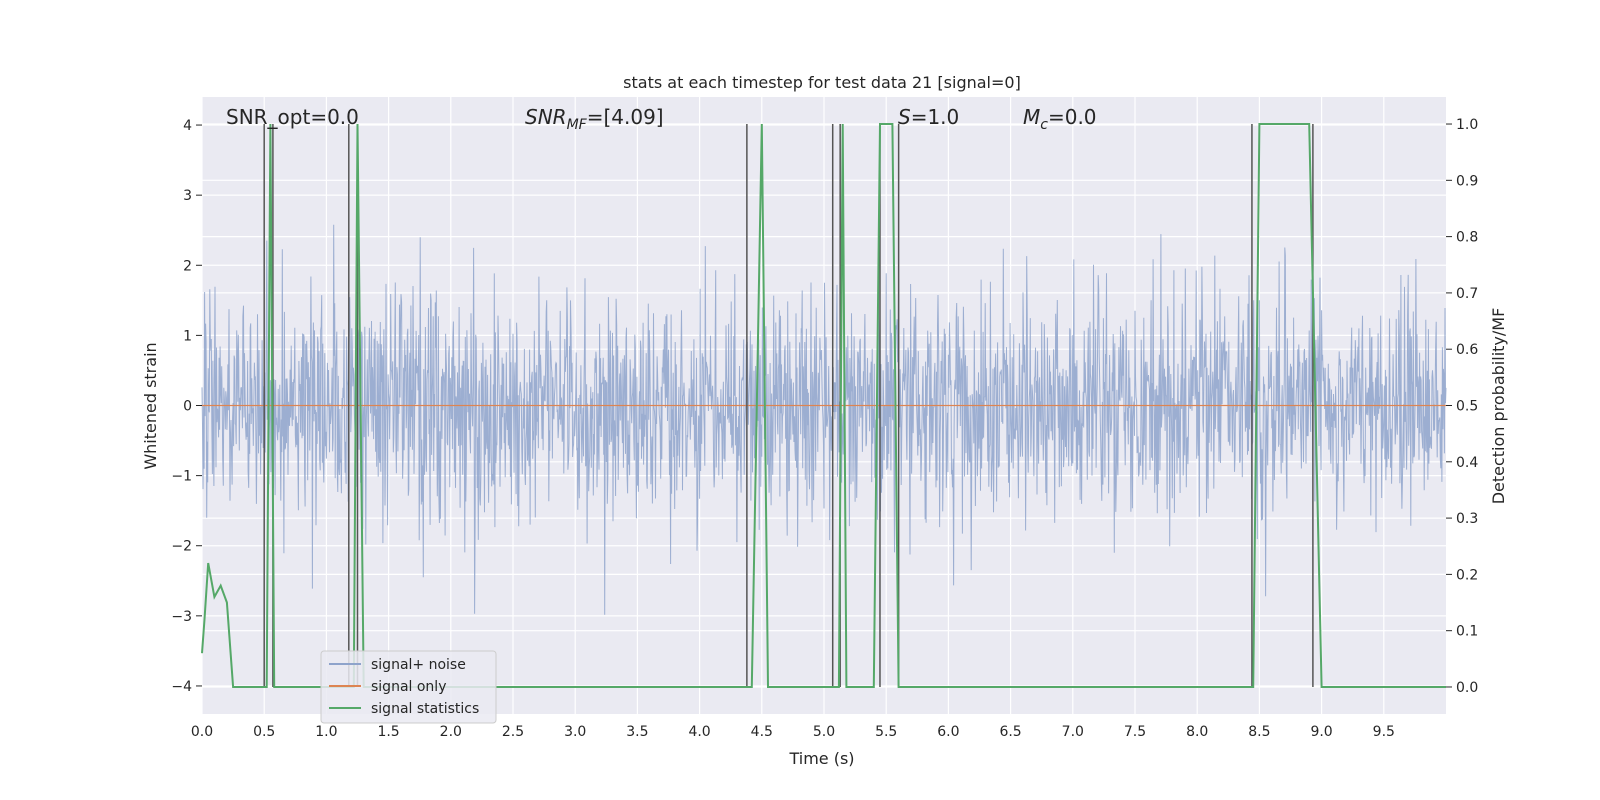 The width and height of the screenshot is (1600, 800). I want to click on annotation-snr-opt: SNR_opt=0.0, so click(292, 117).